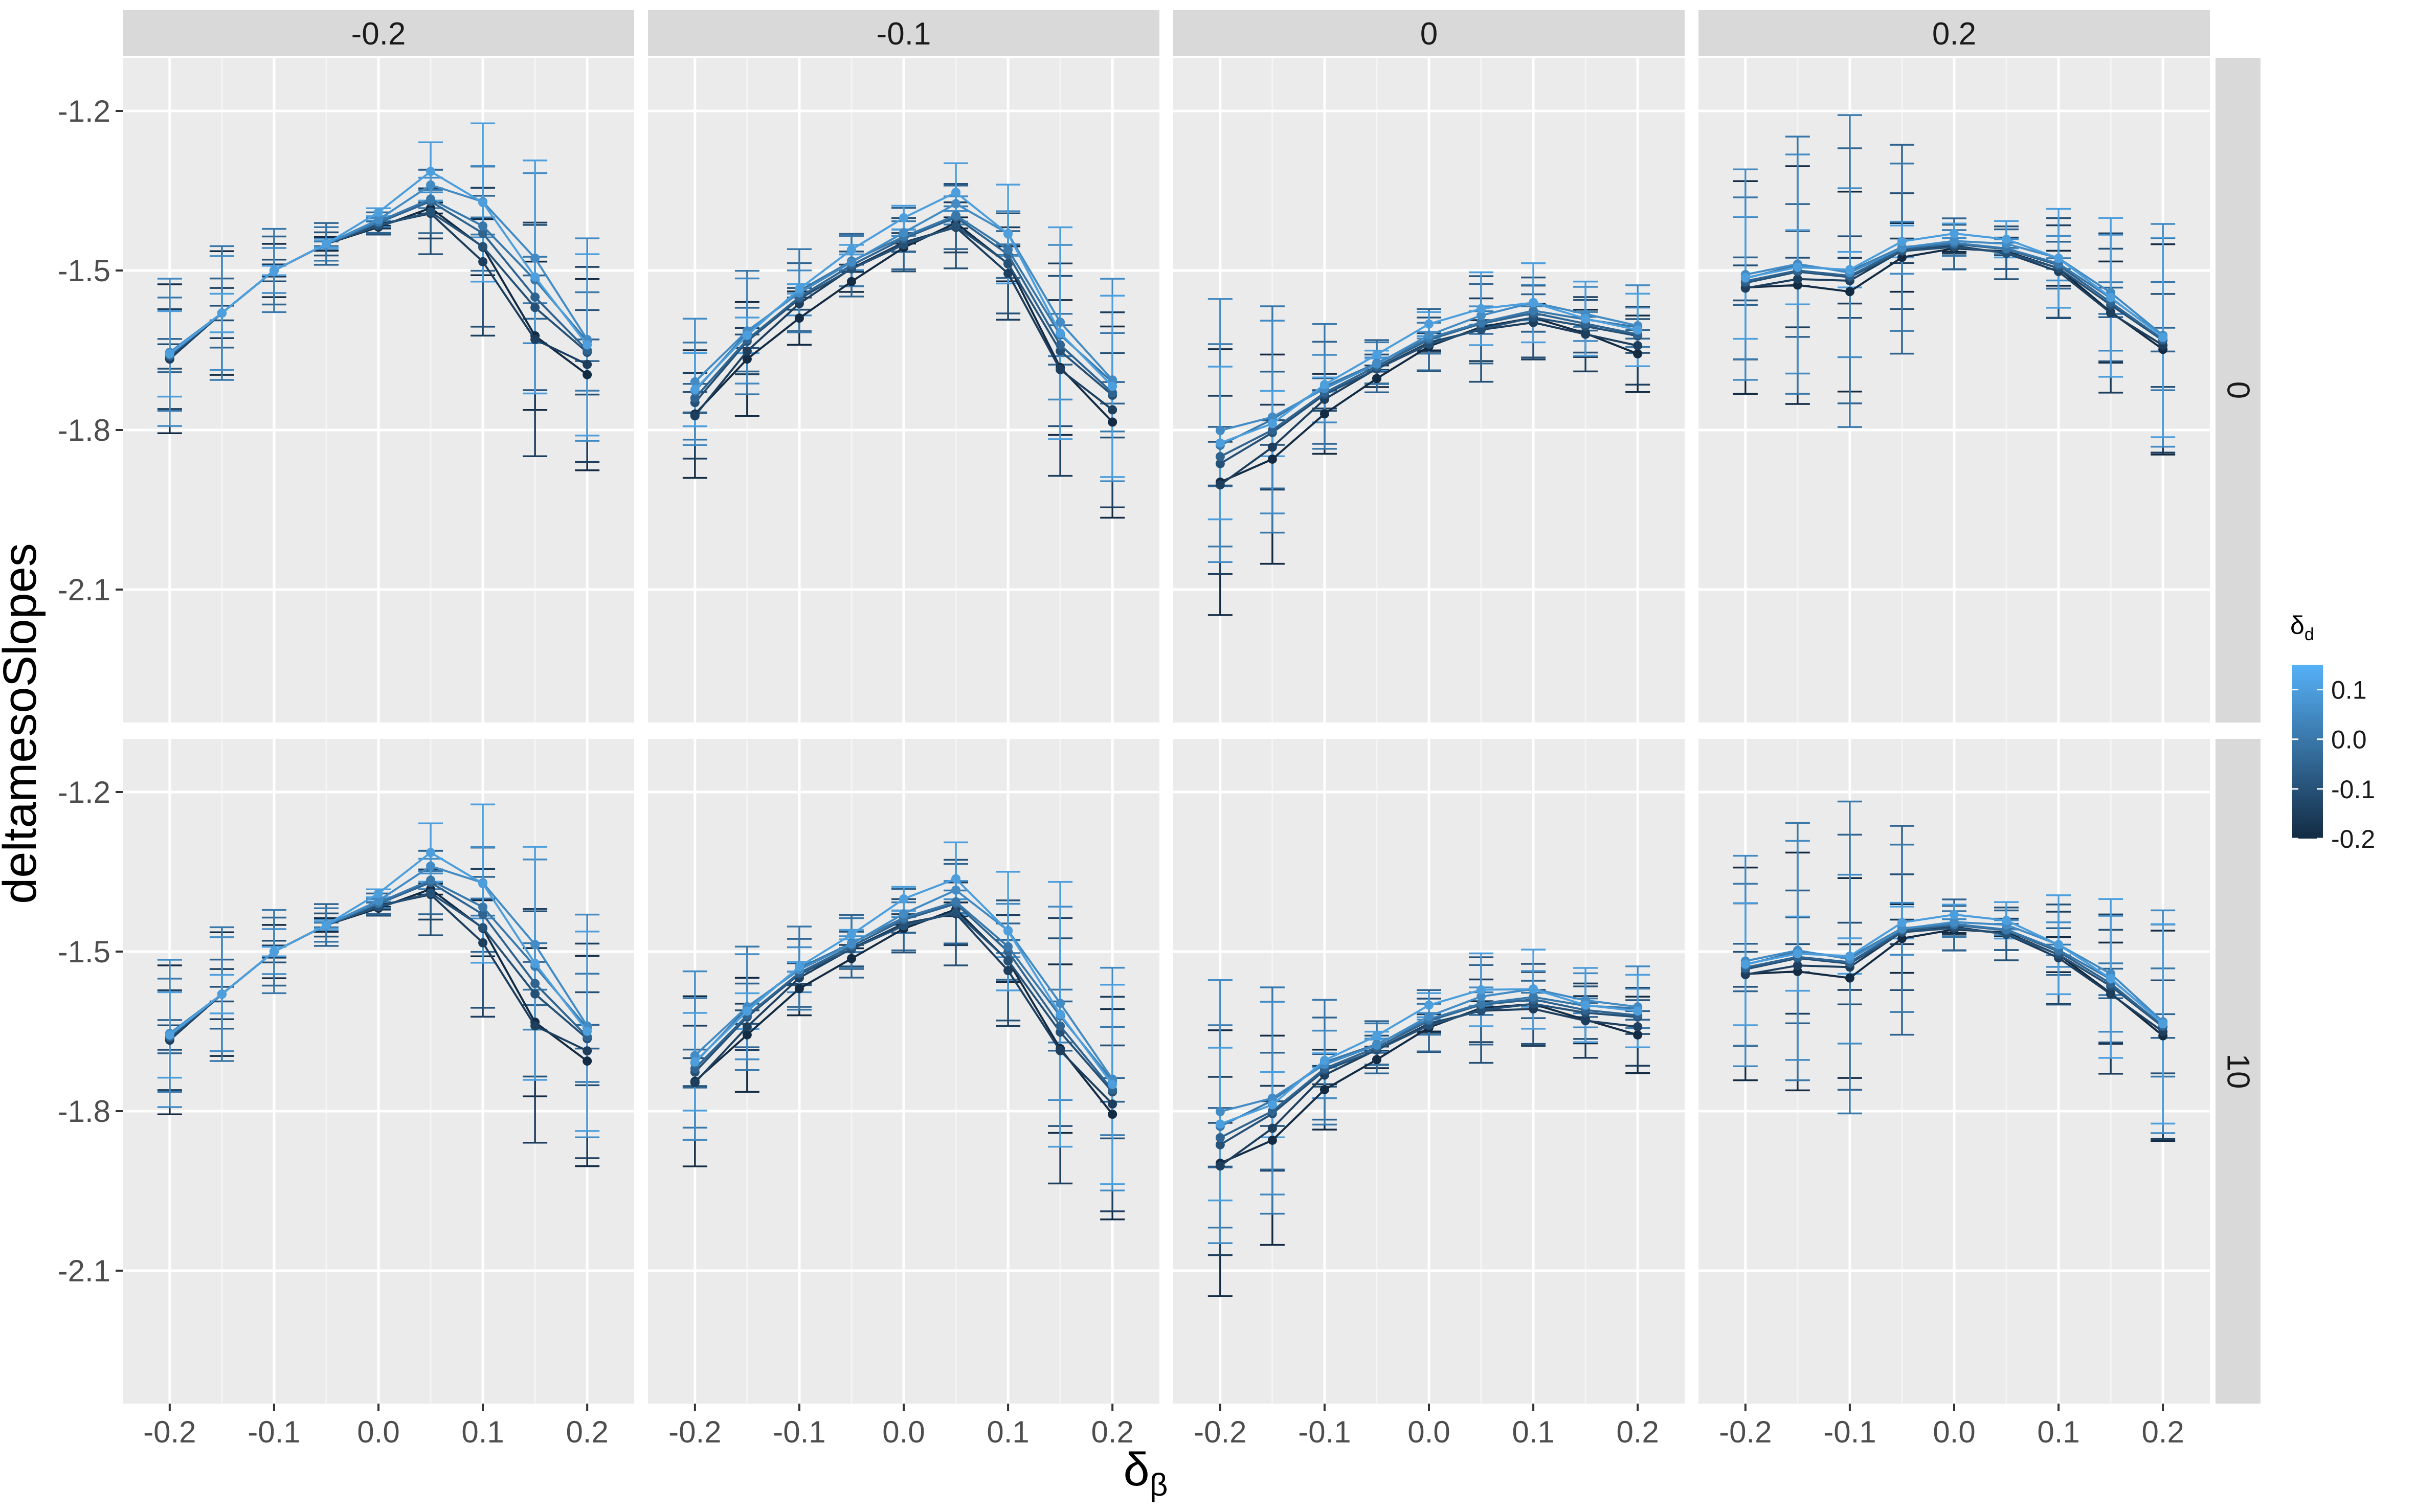 This screenshot has height=1512, width=2416. Describe the element at coordinates (84, 792) in the screenshot. I see `y-tick-label: -1.2` at that location.